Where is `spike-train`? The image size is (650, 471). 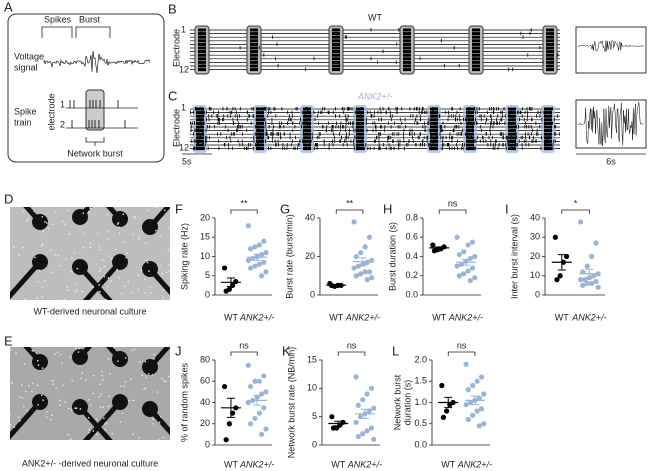 spike-train is located at coordinates (97, 114).